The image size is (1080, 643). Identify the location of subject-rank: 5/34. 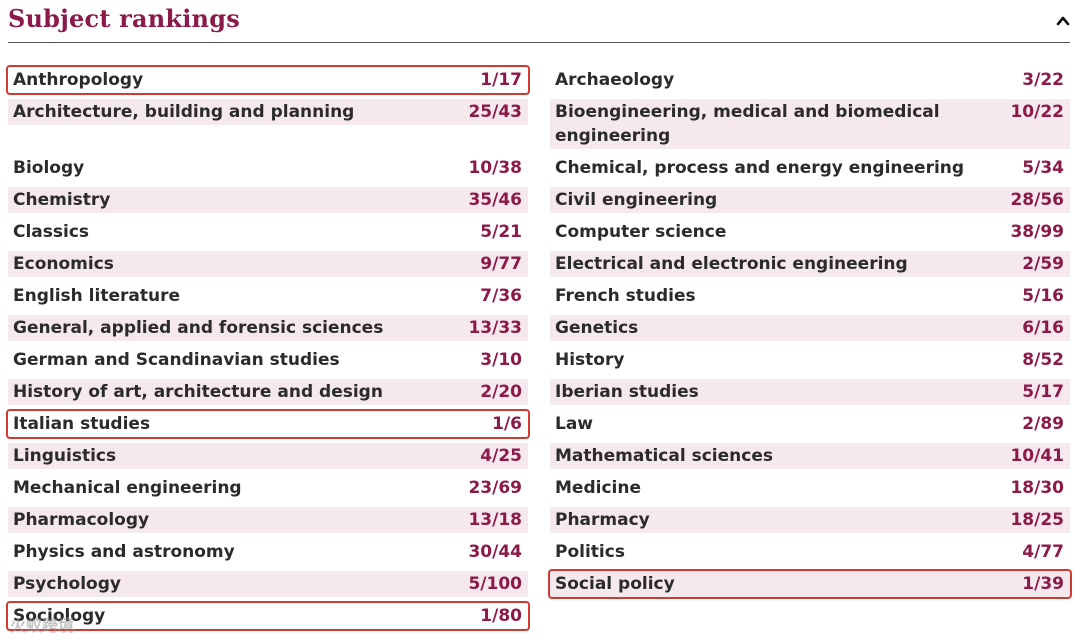
(1043, 168).